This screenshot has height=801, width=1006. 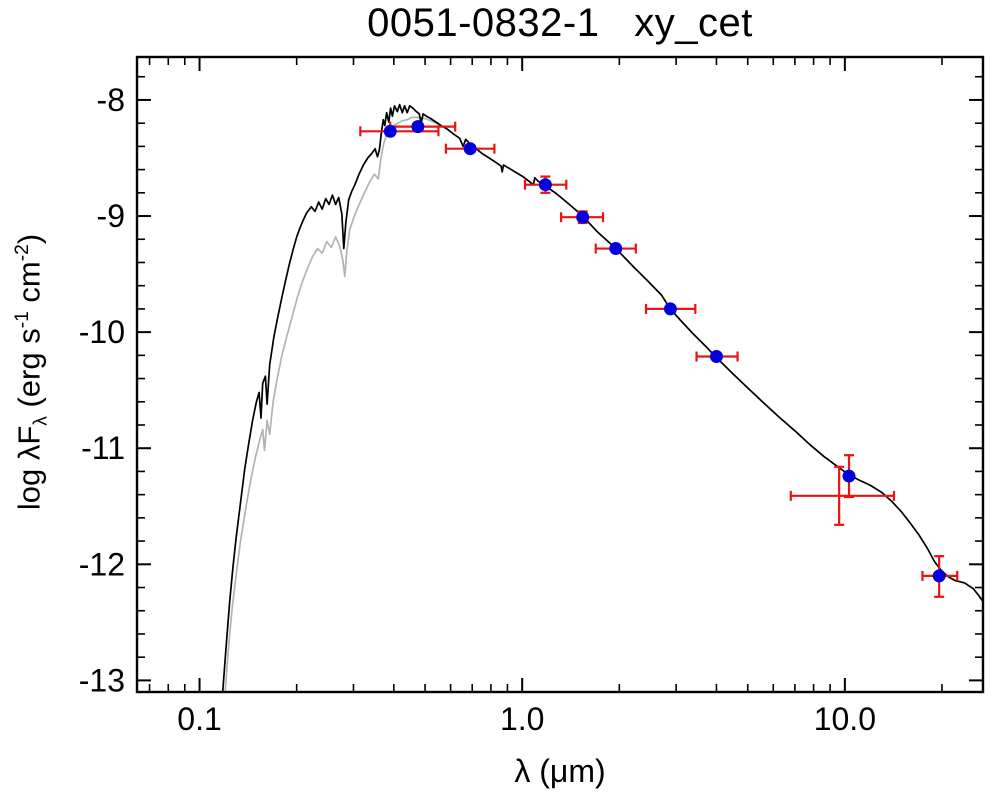 I want to click on chart-title: 0051-0832-1 xy_cet, so click(x=560, y=23).